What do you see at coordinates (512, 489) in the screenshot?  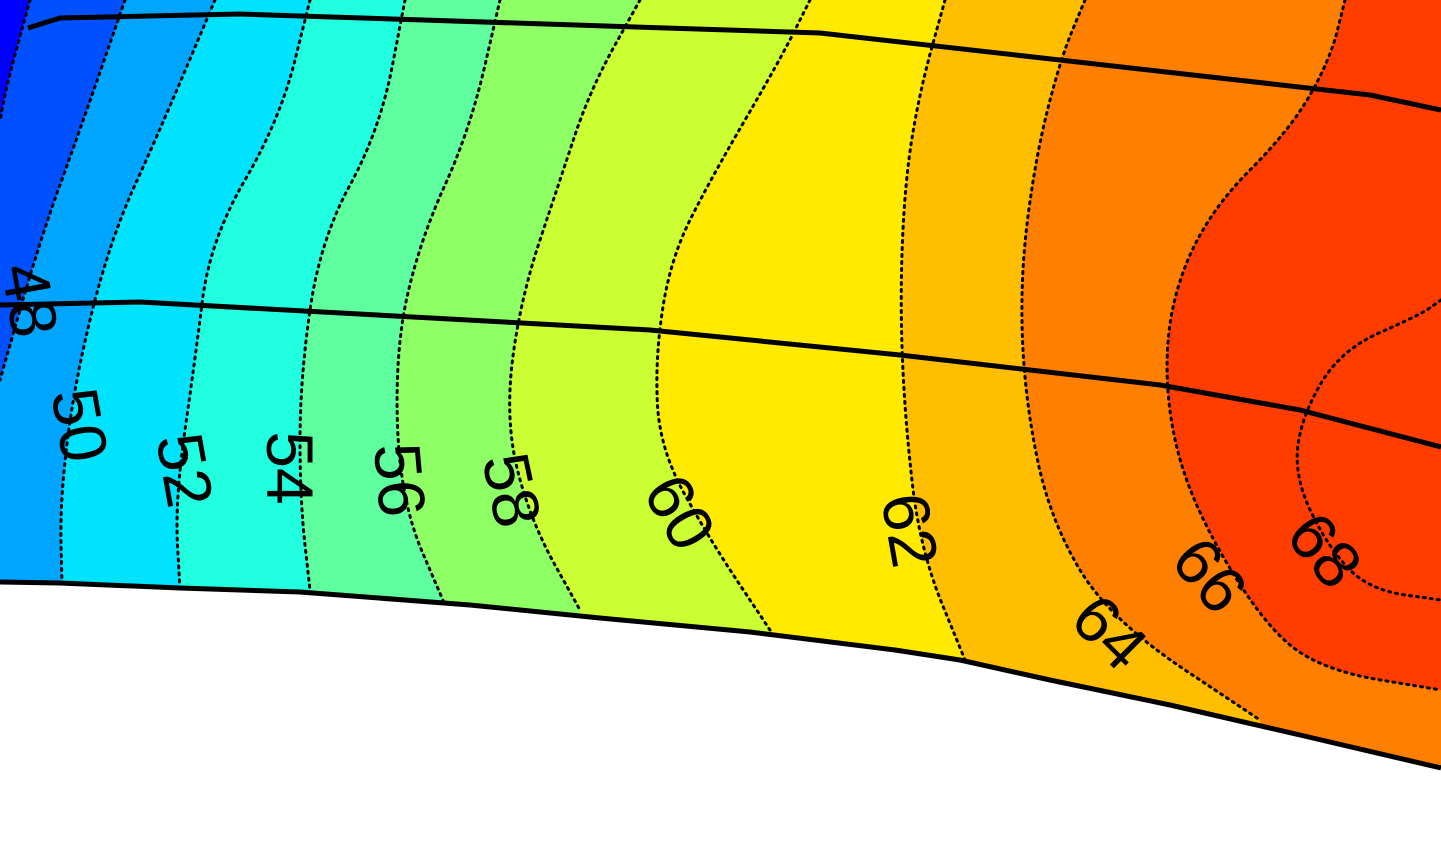 I see `contour-label-58: 58` at bounding box center [512, 489].